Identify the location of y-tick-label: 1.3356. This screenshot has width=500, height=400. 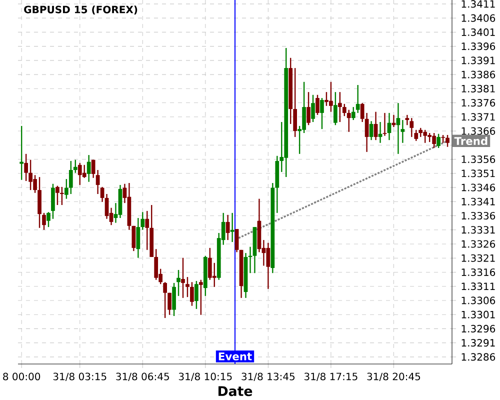
(479, 159).